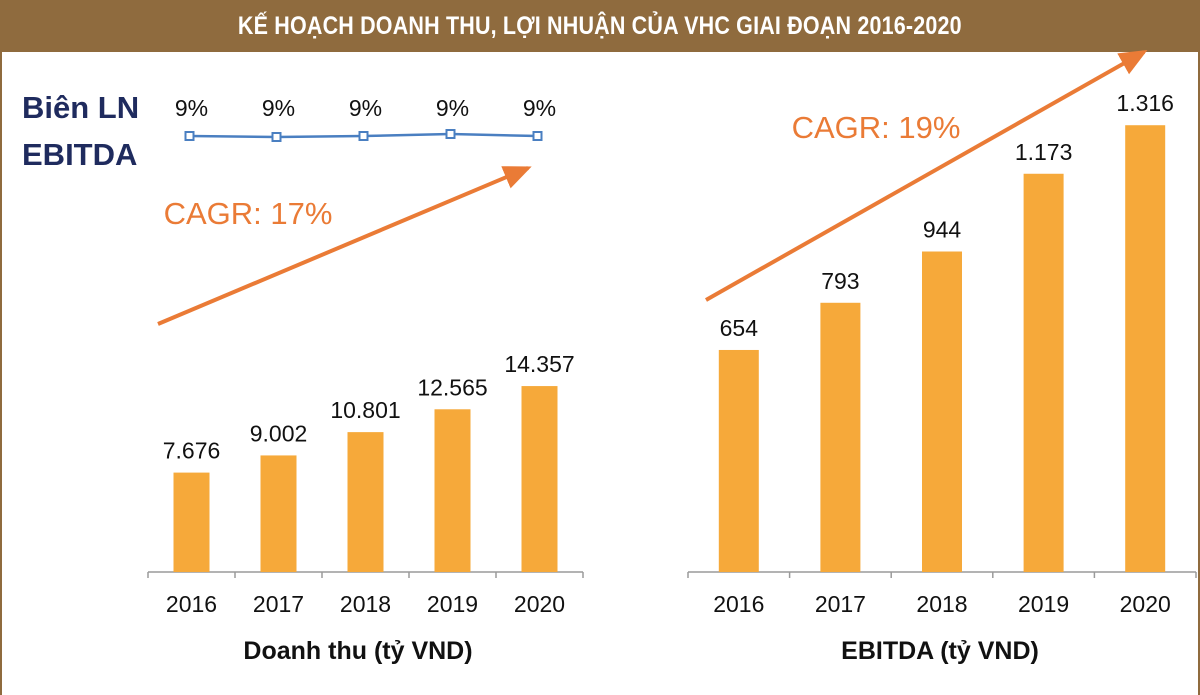 The image size is (1200, 695). I want to click on data-label-2017: 793, so click(840, 281).